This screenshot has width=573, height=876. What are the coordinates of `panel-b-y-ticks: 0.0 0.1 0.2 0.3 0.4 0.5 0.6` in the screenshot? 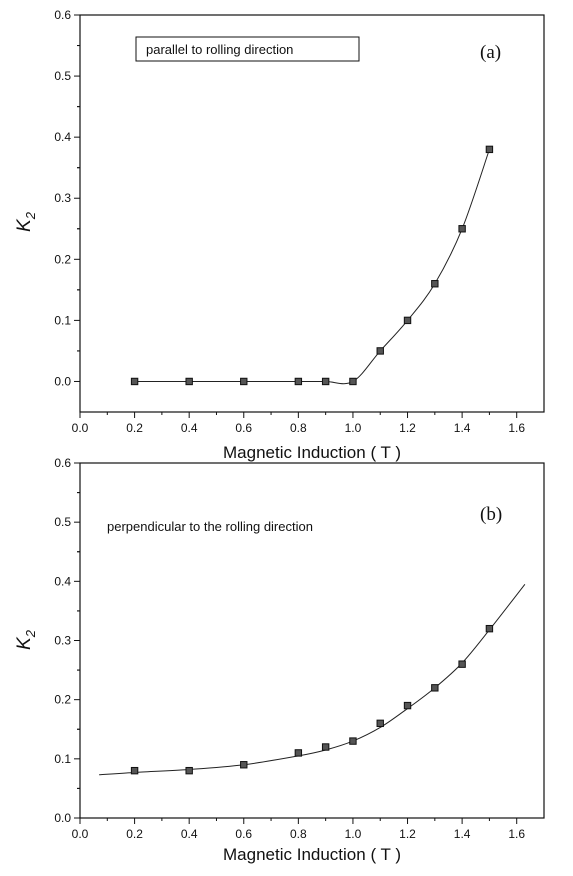 It's located at (67, 640).